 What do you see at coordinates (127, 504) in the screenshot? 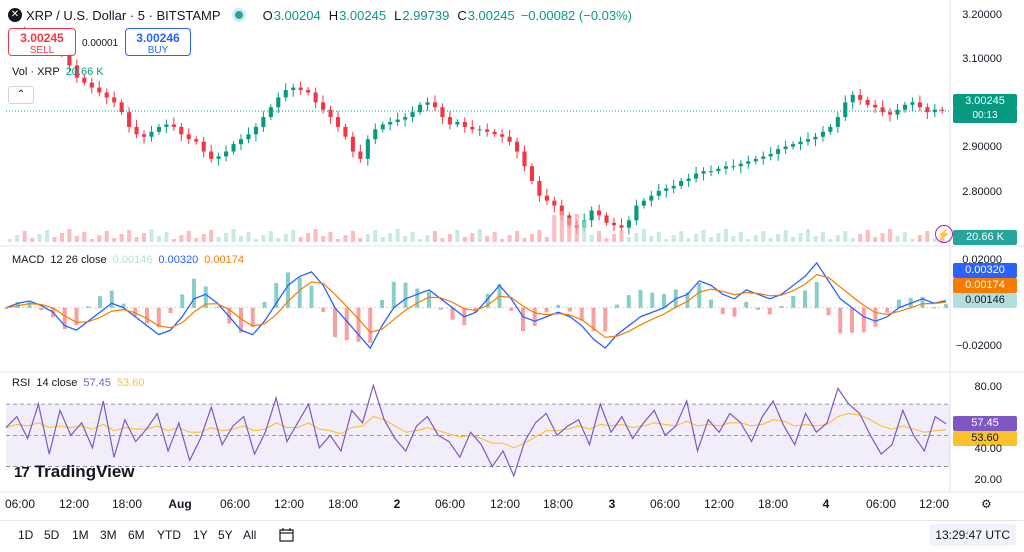
I see `time-tick: 18:00` at bounding box center [127, 504].